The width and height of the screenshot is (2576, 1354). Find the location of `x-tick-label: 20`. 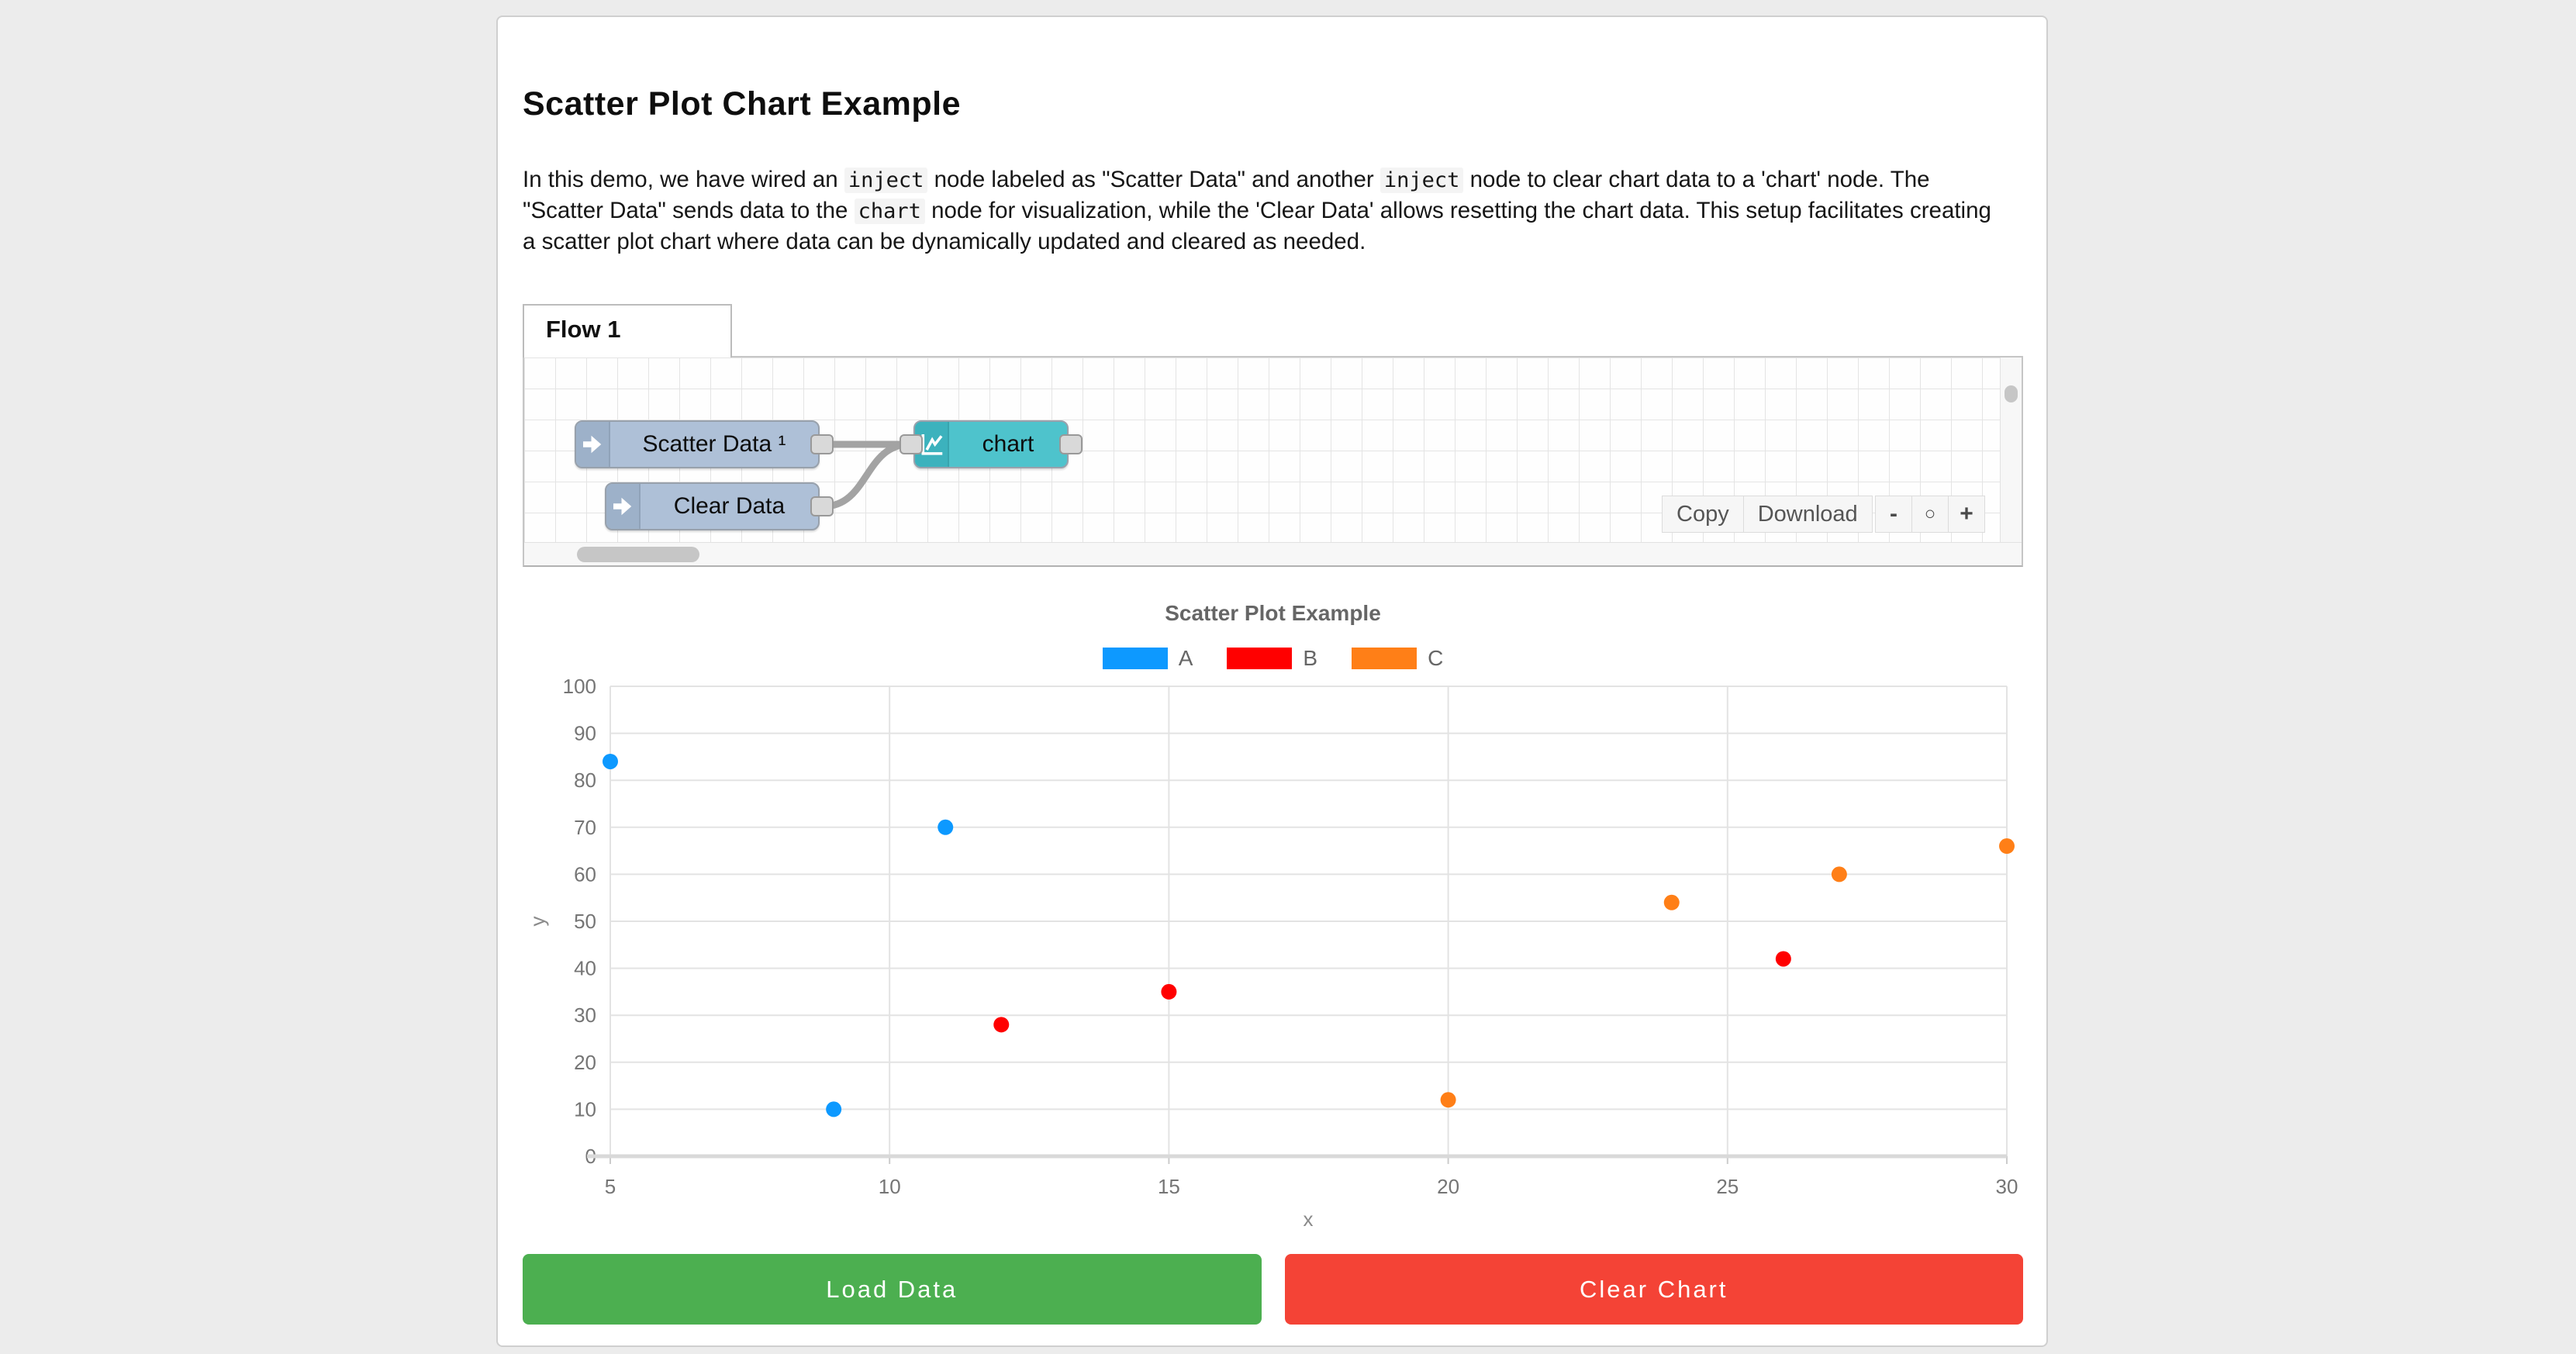

x-tick-label: 20 is located at coordinates (1448, 1186).